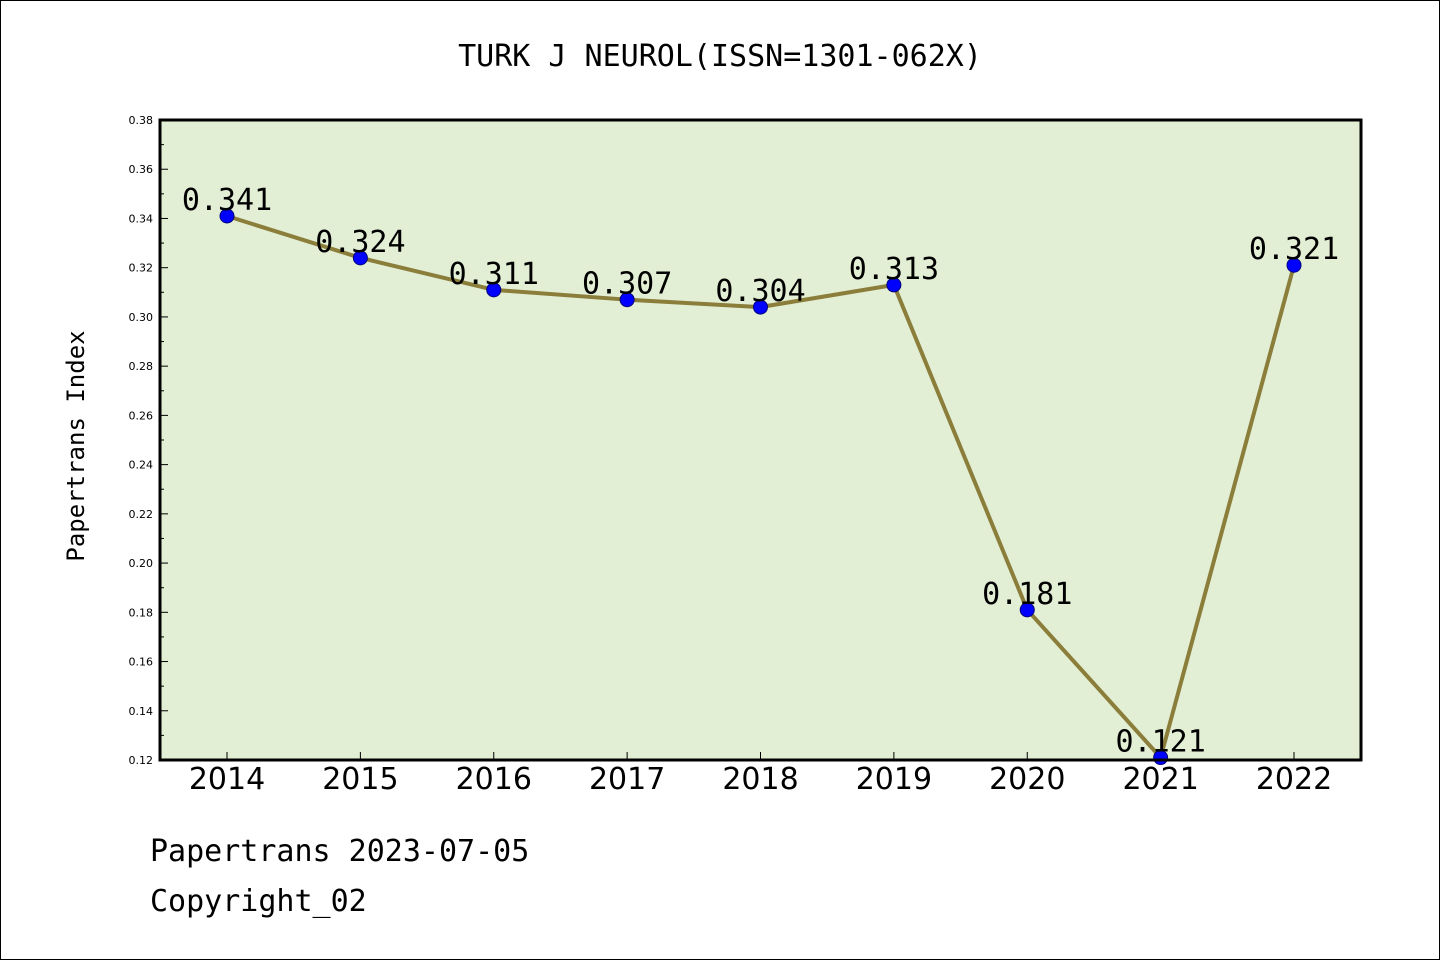 The image size is (1440, 960). What do you see at coordinates (227, 779) in the screenshot?
I see `x-tick-label: 2014` at bounding box center [227, 779].